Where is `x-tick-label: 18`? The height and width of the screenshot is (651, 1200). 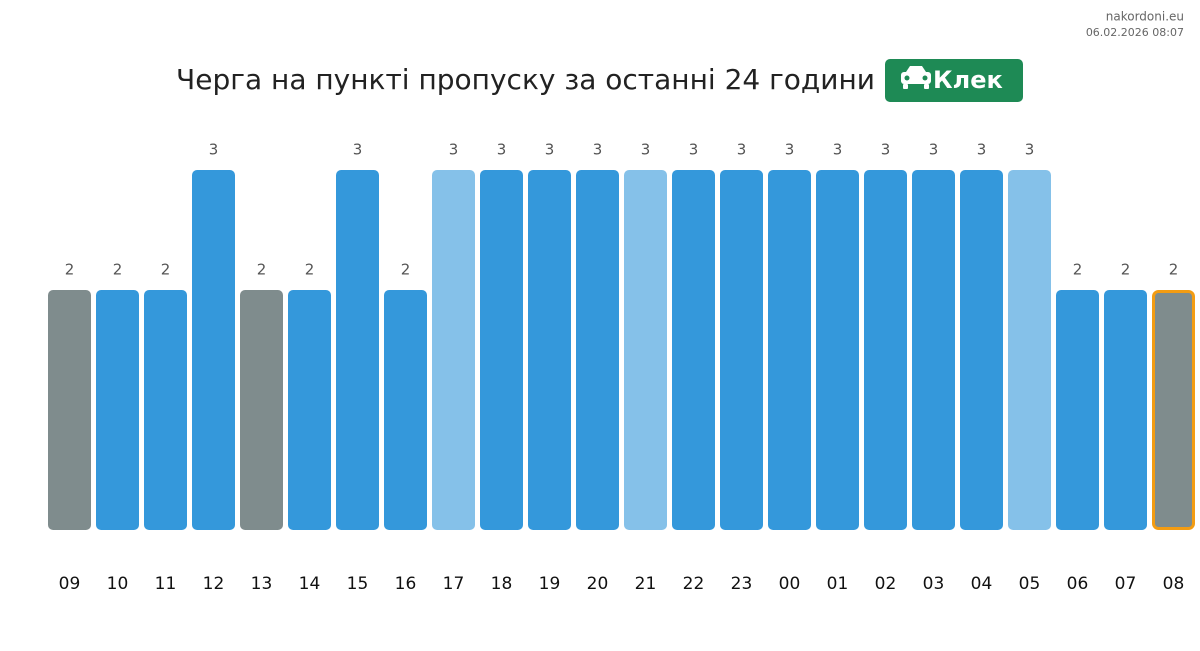 x-tick-label: 18 is located at coordinates (502, 584).